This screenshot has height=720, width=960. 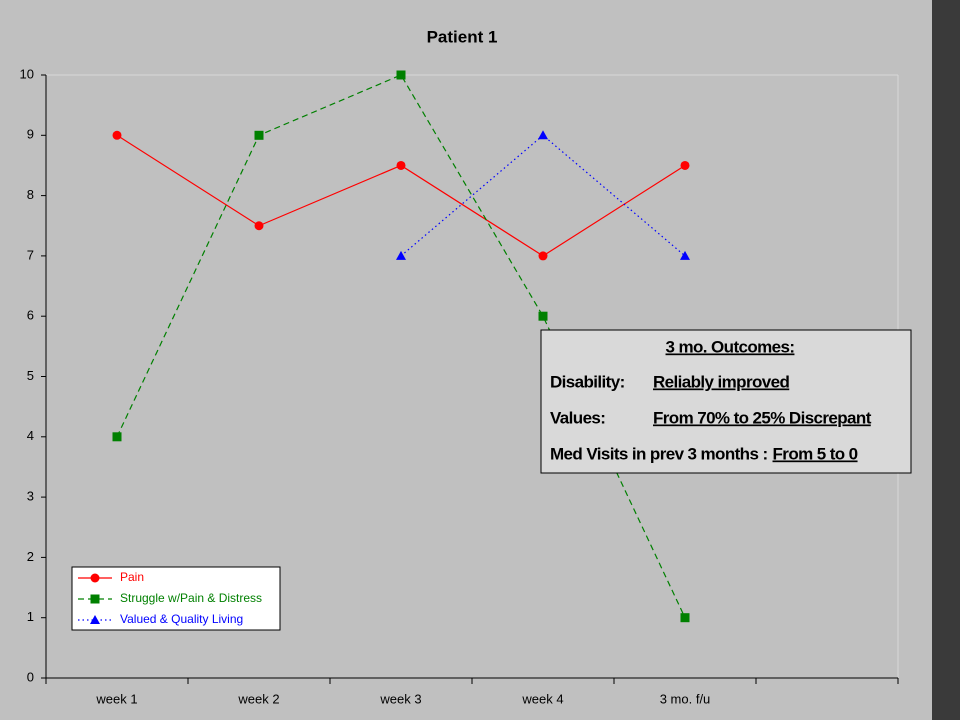 I want to click on annotation-label: Disability:, so click(x=587, y=381).